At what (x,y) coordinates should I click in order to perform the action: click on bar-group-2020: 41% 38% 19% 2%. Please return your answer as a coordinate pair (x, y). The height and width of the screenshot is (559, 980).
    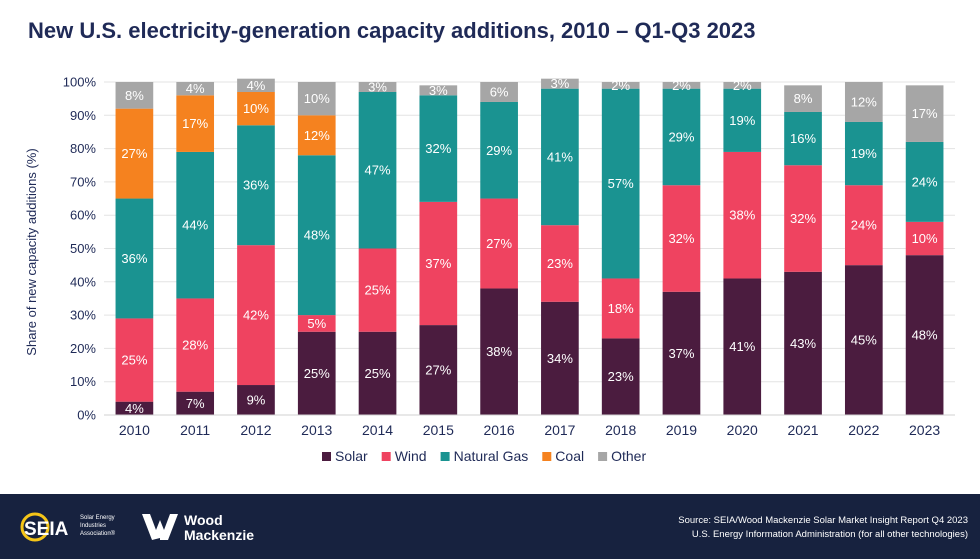
    Looking at the image, I should click on (742, 246).